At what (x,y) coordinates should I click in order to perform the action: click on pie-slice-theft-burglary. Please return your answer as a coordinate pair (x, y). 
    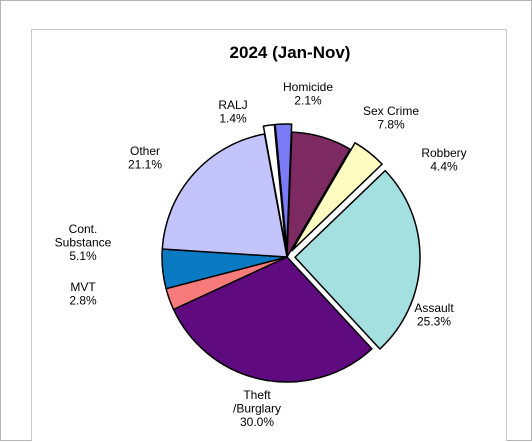
    Looking at the image, I should click on (272, 319).